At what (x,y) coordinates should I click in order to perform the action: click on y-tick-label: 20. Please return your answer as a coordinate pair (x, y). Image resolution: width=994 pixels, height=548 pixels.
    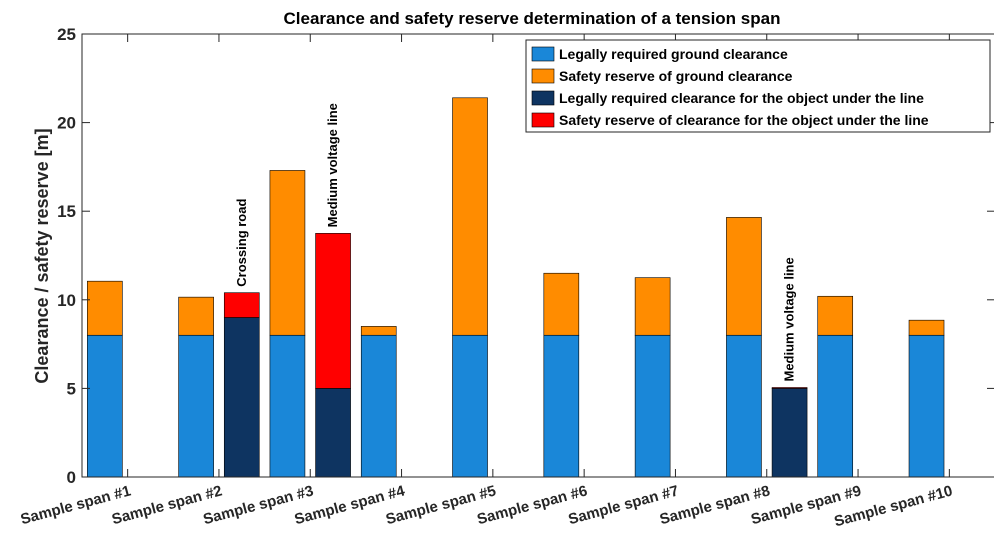
    Looking at the image, I should click on (66, 123).